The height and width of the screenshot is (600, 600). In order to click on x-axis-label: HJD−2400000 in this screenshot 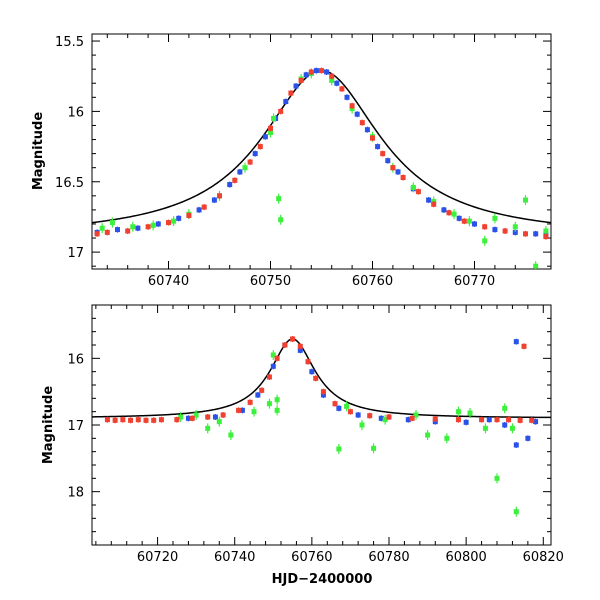, I will do `click(322, 579)`.